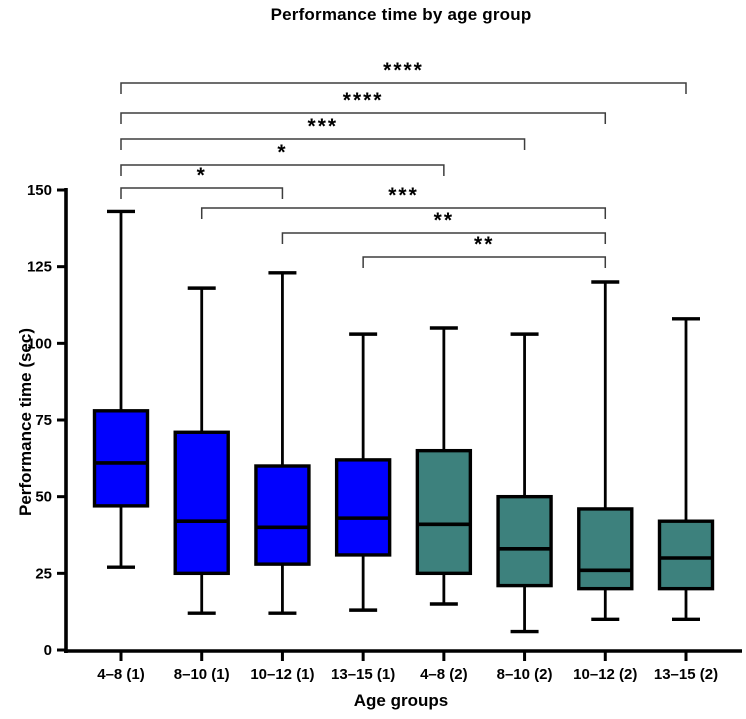 The height and width of the screenshot is (719, 746). Describe the element at coordinates (605, 674) in the screenshot. I see `x-tick-label-10-12-2: 10–12 (2)` at that location.